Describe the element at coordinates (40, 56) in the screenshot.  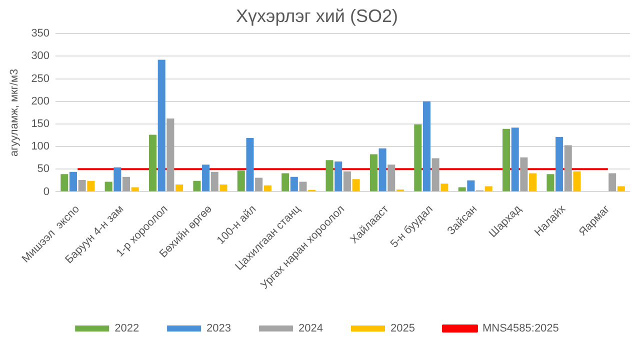
I see `y-tick-label: 300` at that location.